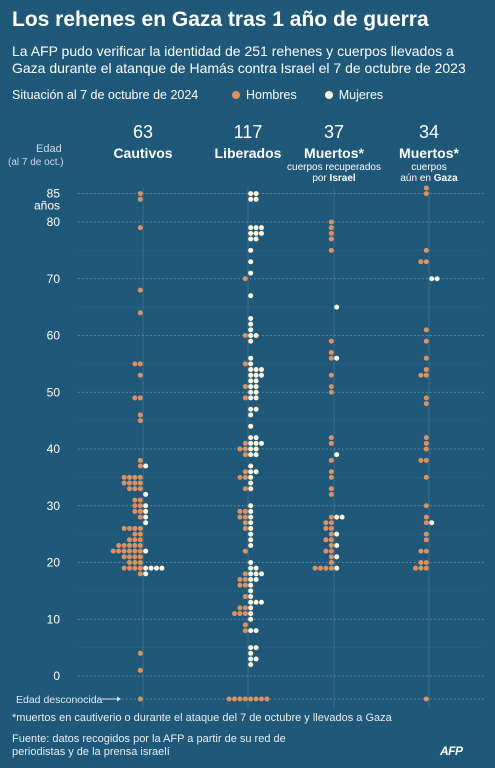 Image resolution: width=495 pixels, height=768 pixels. What do you see at coordinates (54, 619) in the screenshot?
I see `y-tick-label: 10` at bounding box center [54, 619].